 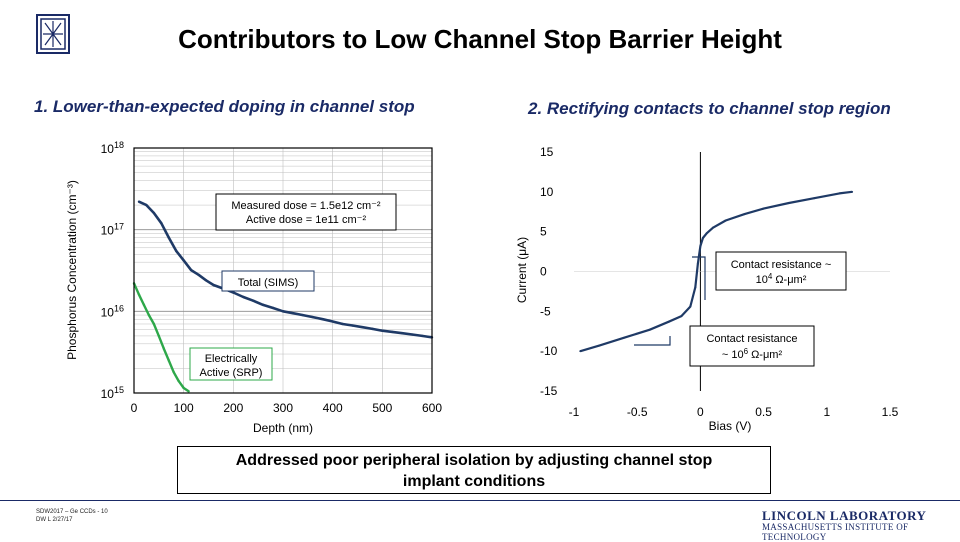 I want to click on dose-annotation-line1: Measured dose = 1.5e12 cm⁻², so click(x=306, y=206).